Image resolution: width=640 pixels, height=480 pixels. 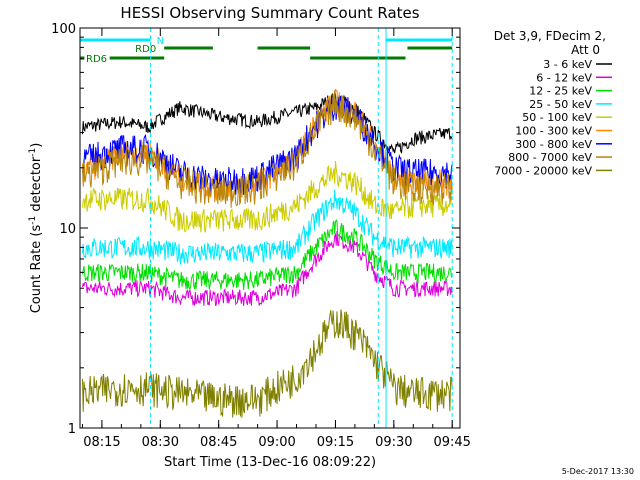 I want to click on legend-label-3: 12 - 25 keV, so click(x=560, y=91).